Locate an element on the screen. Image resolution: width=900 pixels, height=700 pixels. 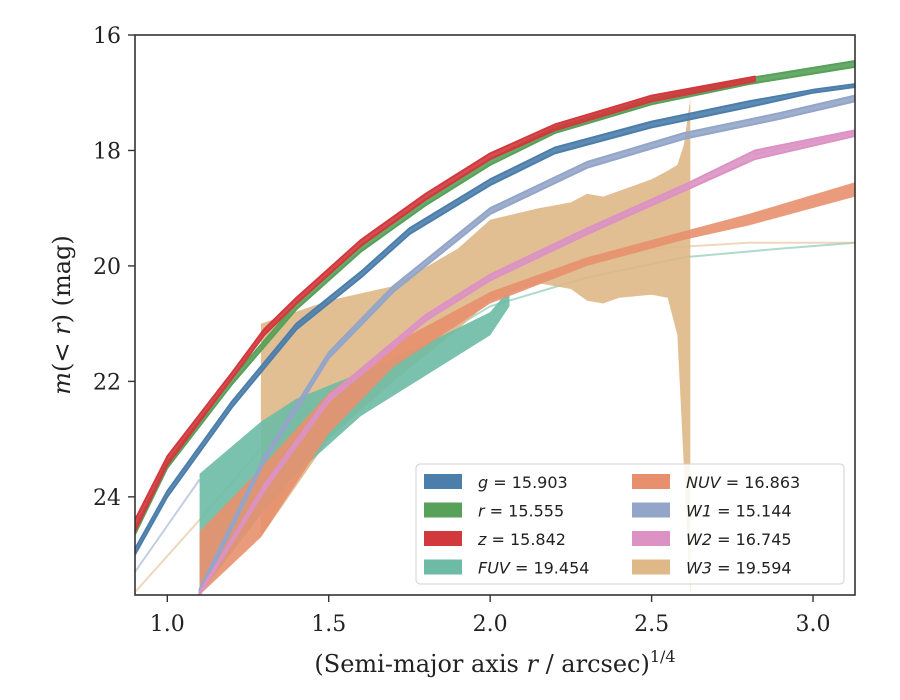
legend-label-w1: W1 = 15.144 is located at coordinates (739, 511).